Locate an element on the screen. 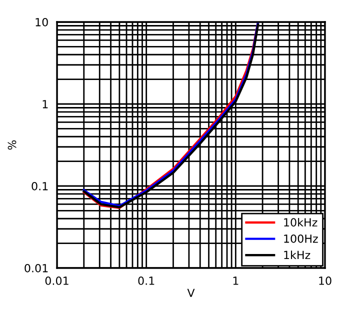  y-axis-title: % is located at coordinates (12, 145).